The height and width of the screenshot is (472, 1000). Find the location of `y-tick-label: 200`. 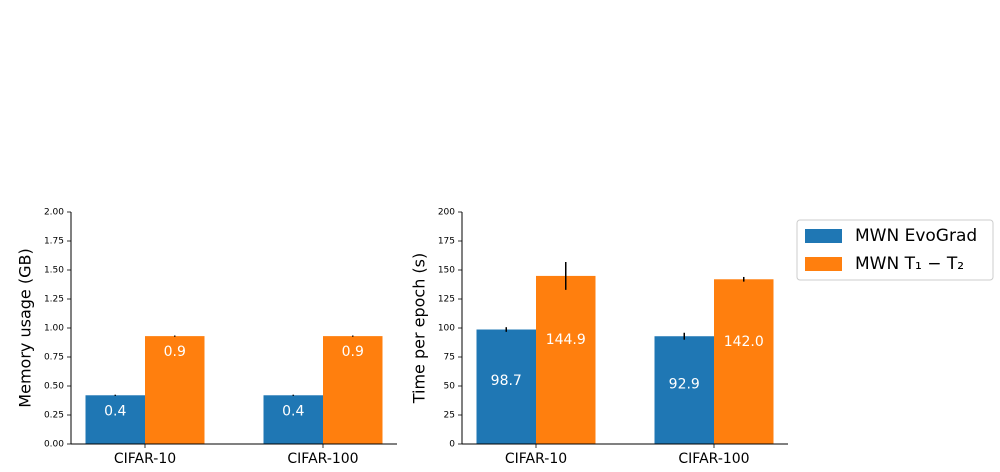

y-tick-label: 200 is located at coordinates (446, 213).